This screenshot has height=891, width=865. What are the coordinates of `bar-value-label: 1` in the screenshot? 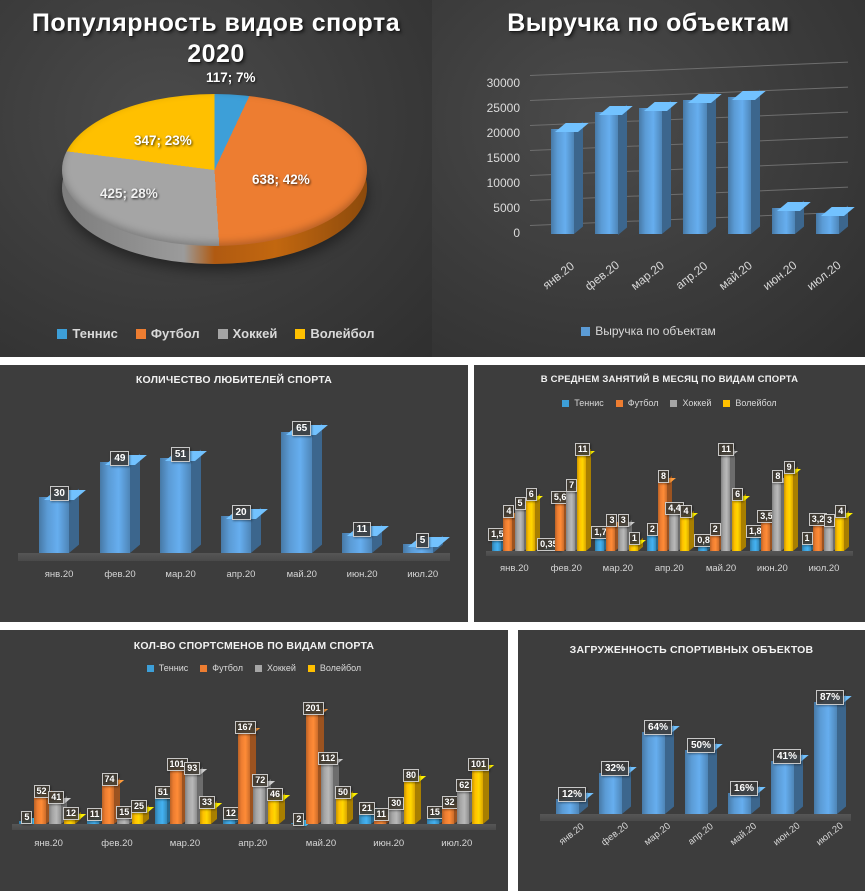 It's located at (634, 539).